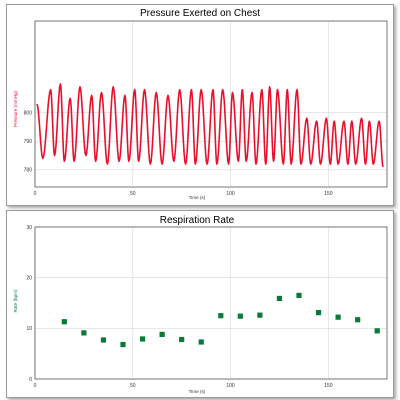  I want to click on pressure-y-tick-label: 780, so click(28, 171).